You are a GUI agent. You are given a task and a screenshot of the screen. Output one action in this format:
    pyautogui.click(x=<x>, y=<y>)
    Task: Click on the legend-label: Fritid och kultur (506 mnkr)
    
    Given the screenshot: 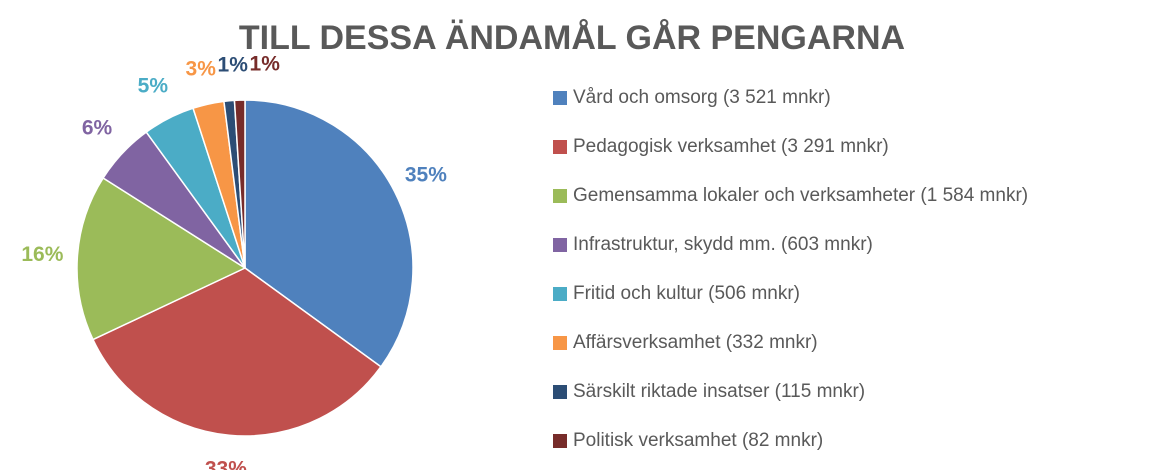 What is the action you would take?
    pyautogui.click(x=686, y=293)
    